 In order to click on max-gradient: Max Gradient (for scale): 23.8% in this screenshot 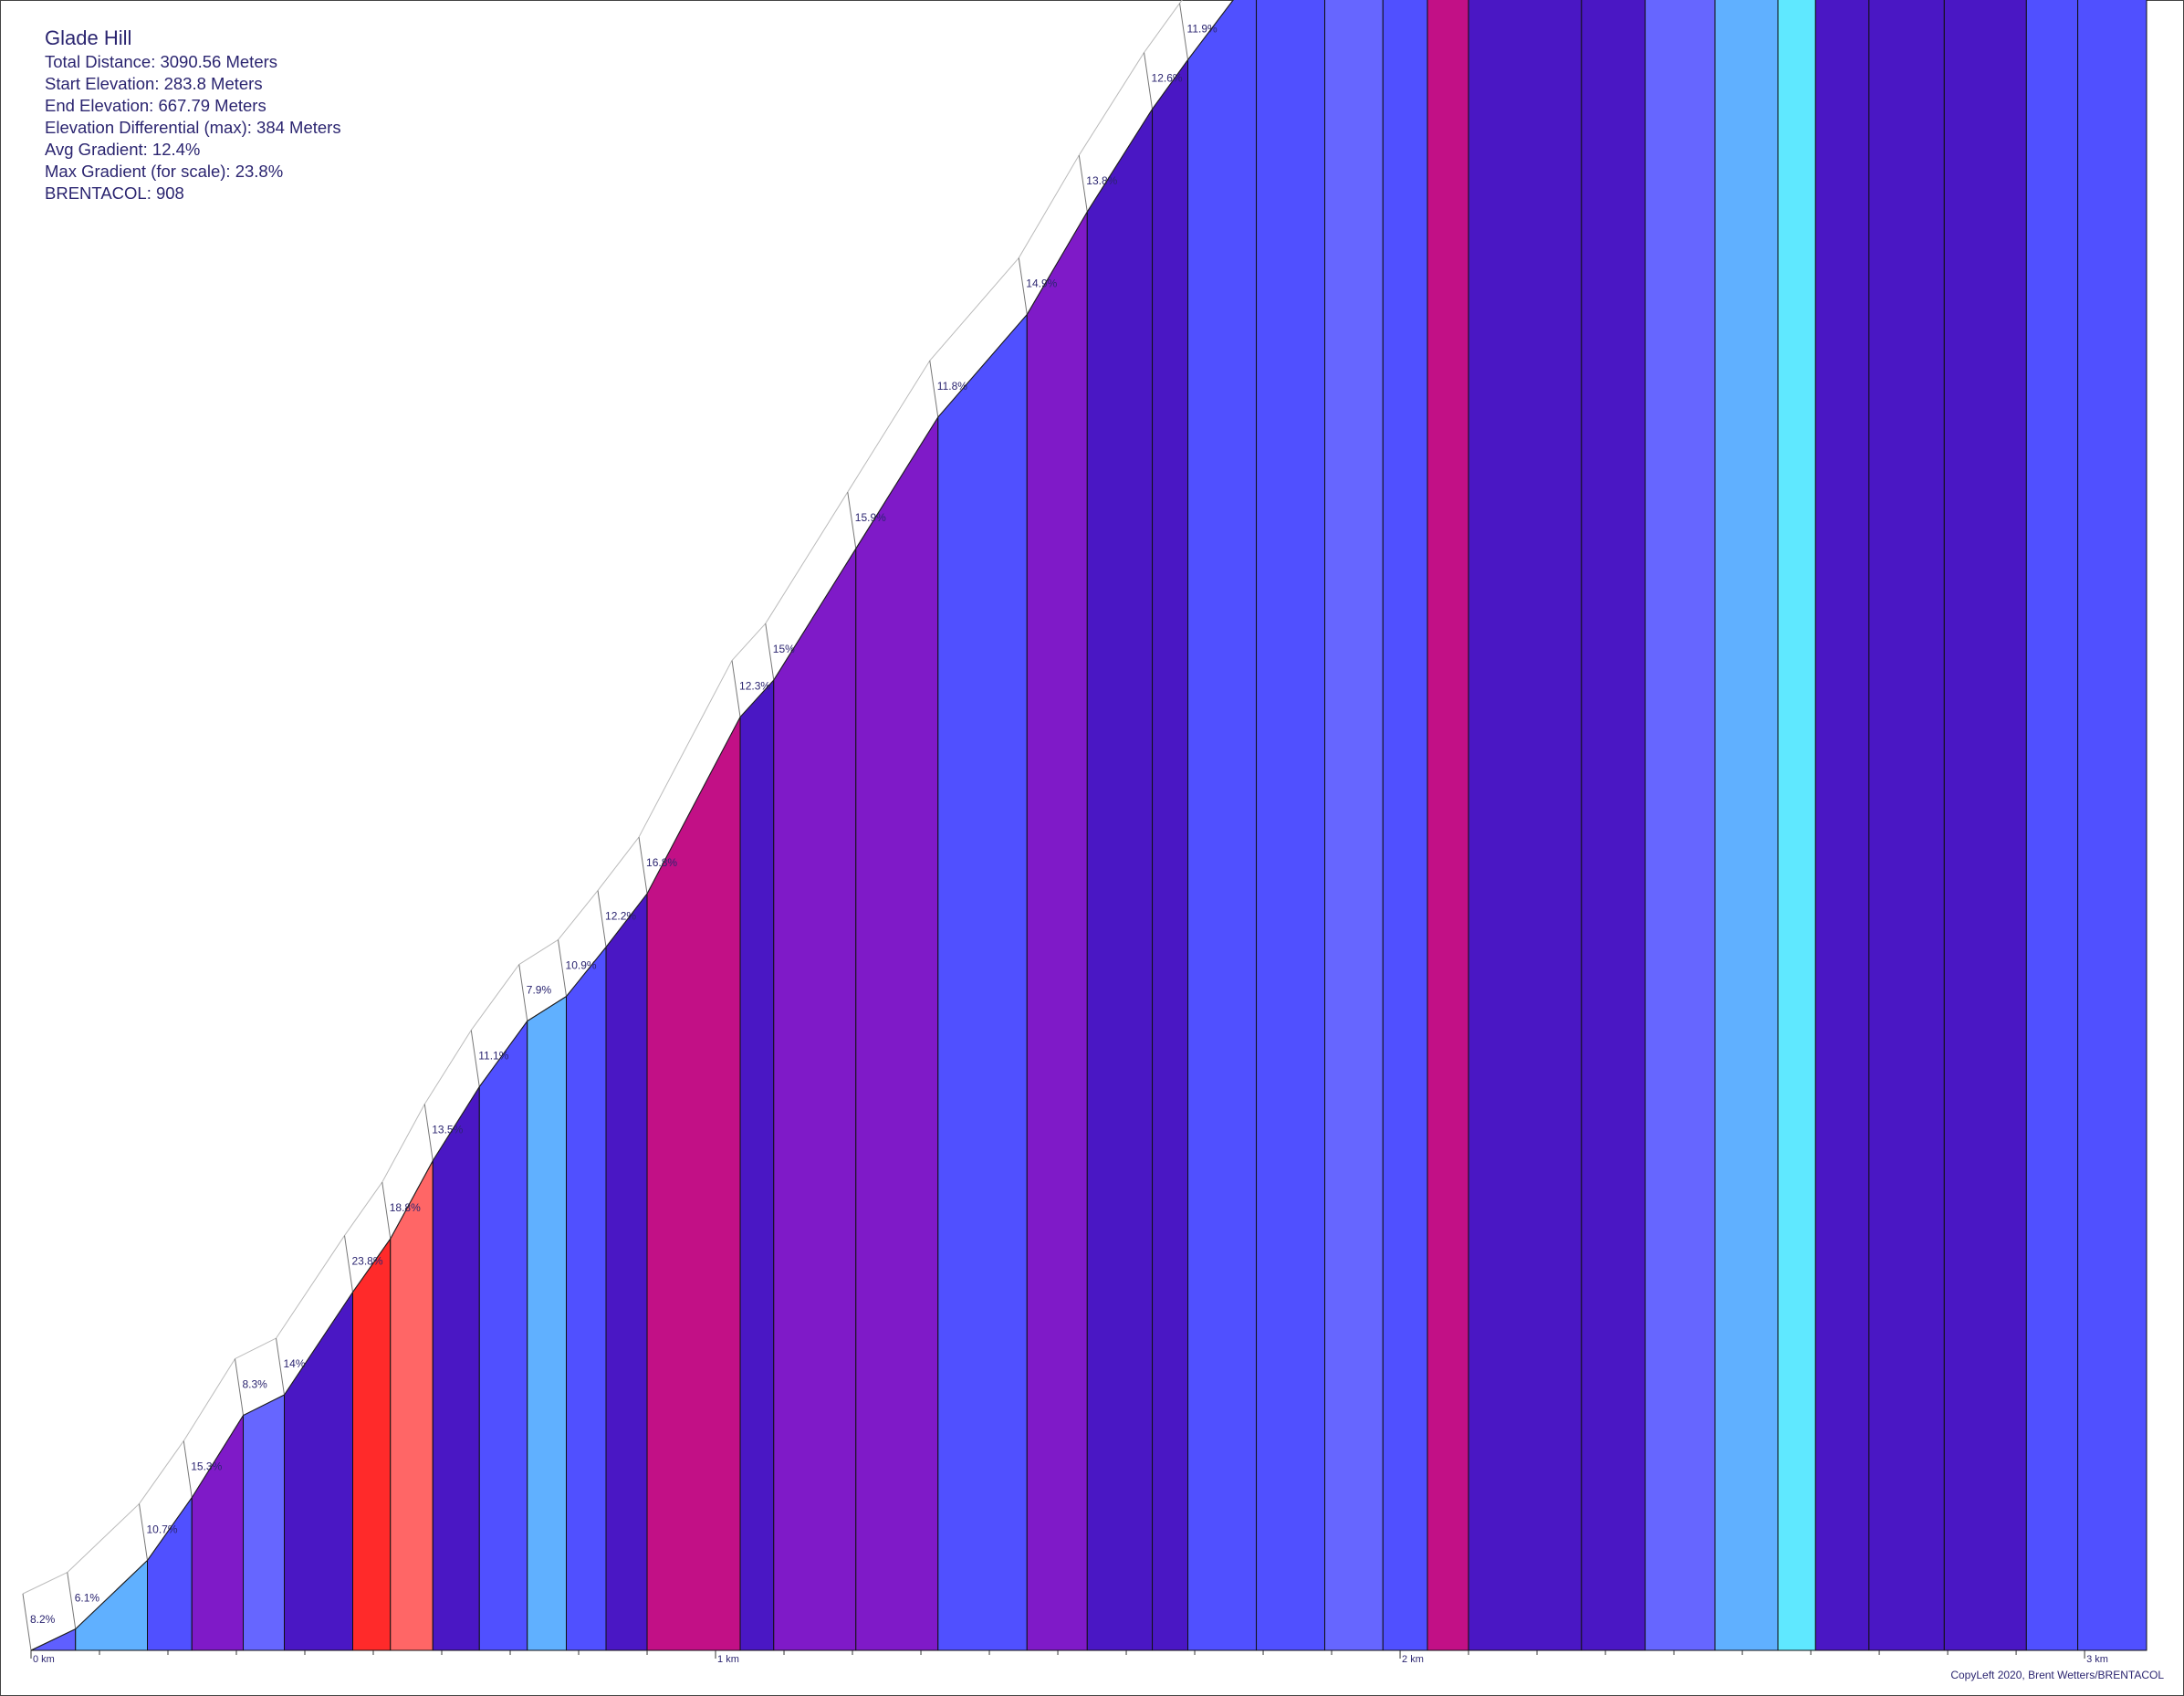, I will do `click(164, 171)`.